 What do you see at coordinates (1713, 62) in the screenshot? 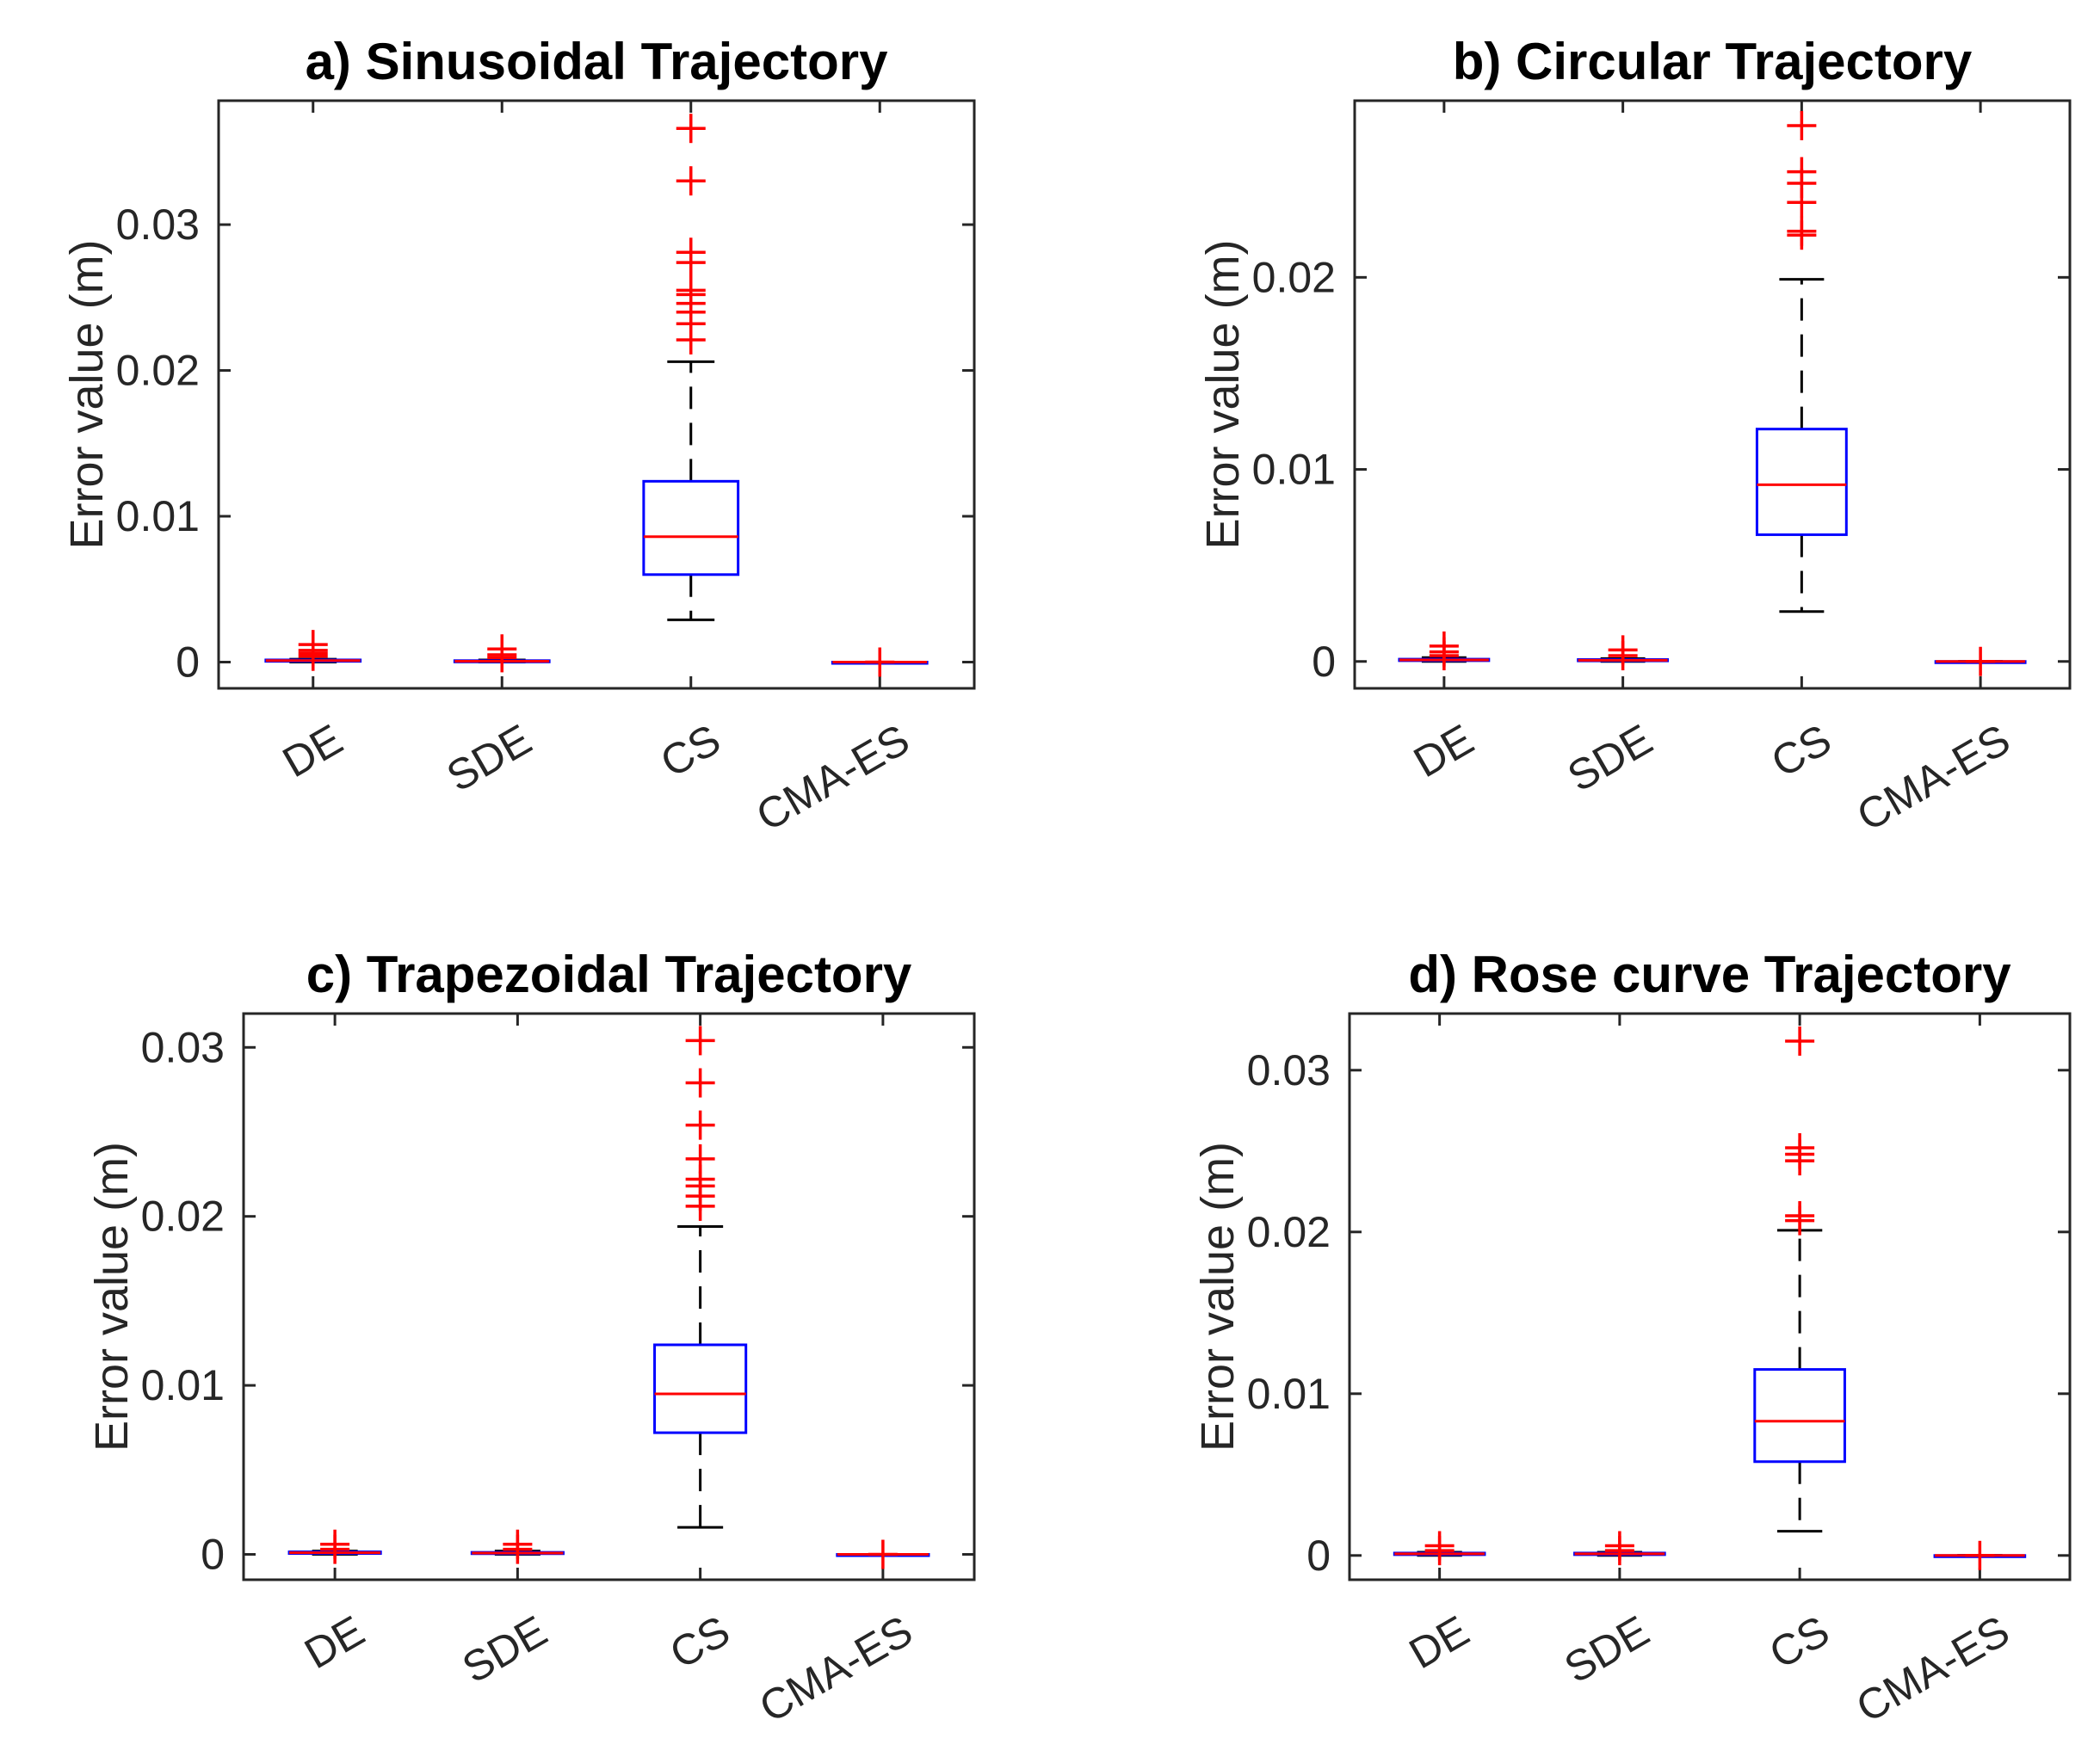
I see `chart-title: b) Circular Trajectory` at bounding box center [1713, 62].